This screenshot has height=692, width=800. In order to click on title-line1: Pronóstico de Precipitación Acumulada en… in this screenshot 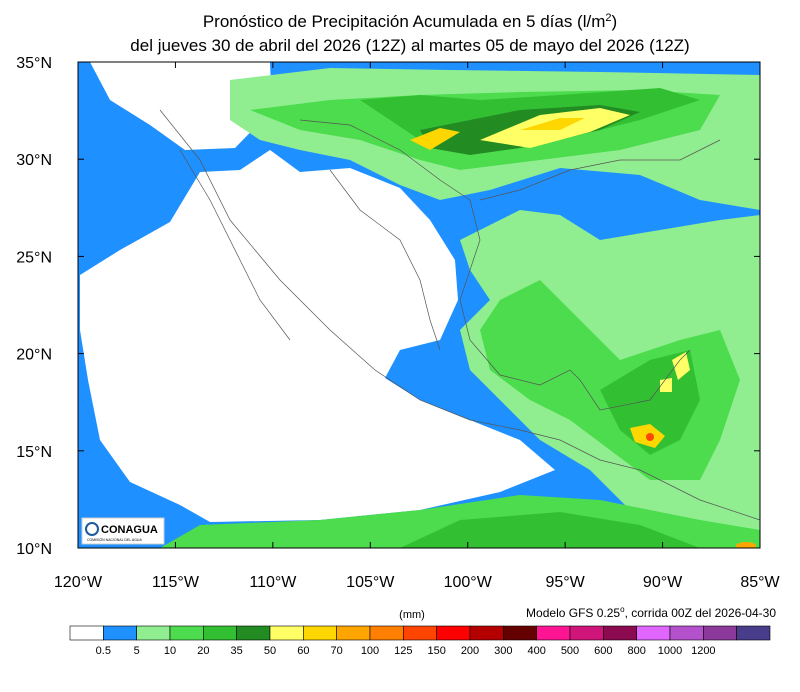, I will do `click(410, 21)`.